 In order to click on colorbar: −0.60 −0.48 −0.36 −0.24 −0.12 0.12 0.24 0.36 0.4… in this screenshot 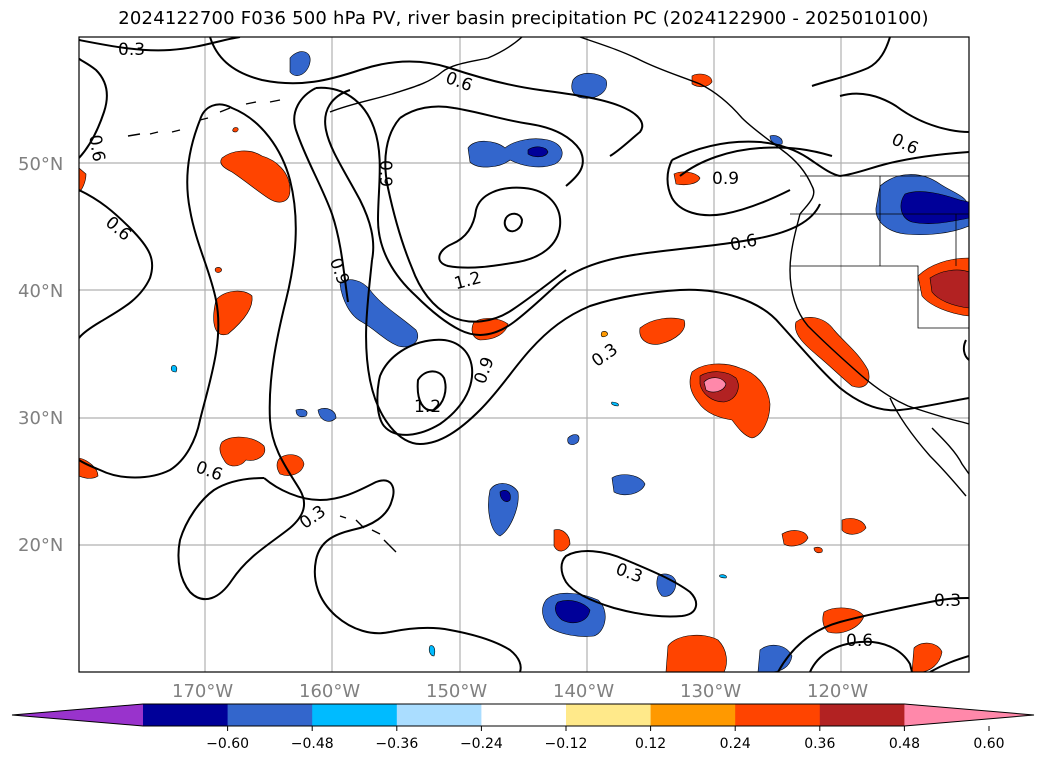, I will do `click(523, 727)`.